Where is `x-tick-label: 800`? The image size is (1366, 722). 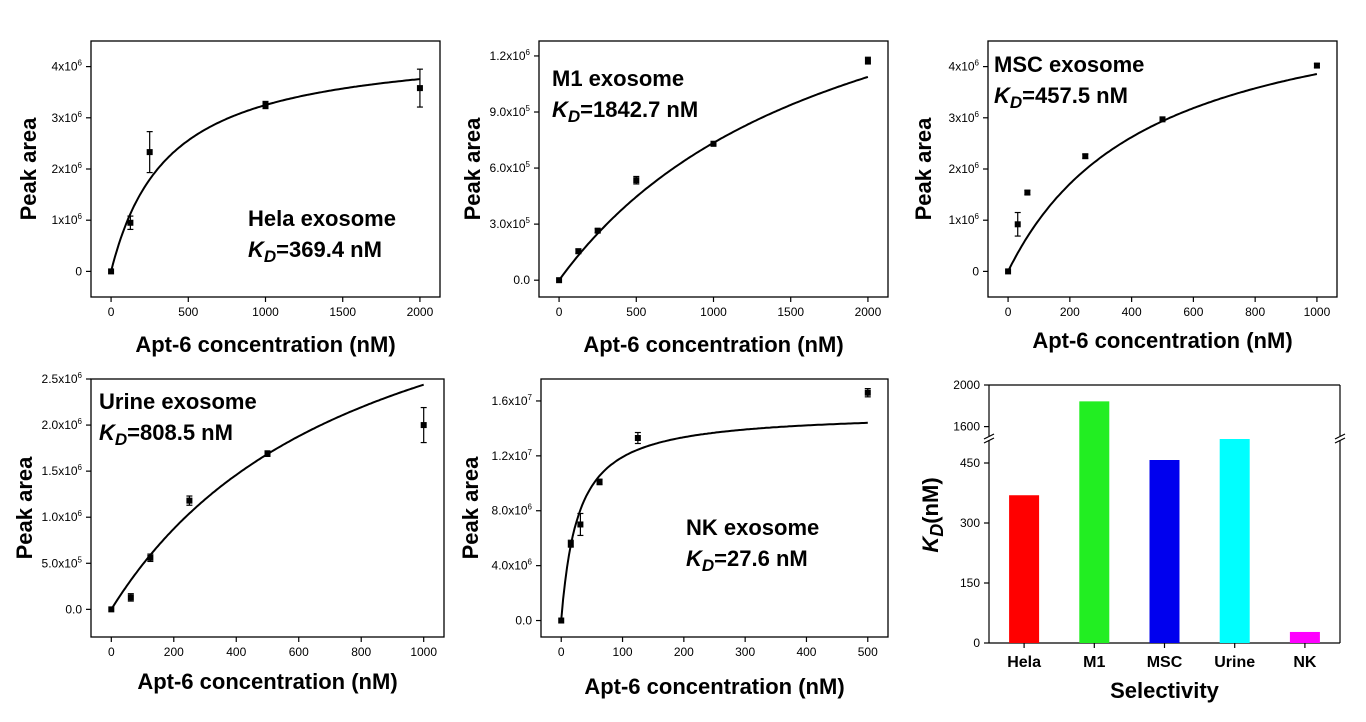
x-tick-label: 800 is located at coordinates (361, 652).